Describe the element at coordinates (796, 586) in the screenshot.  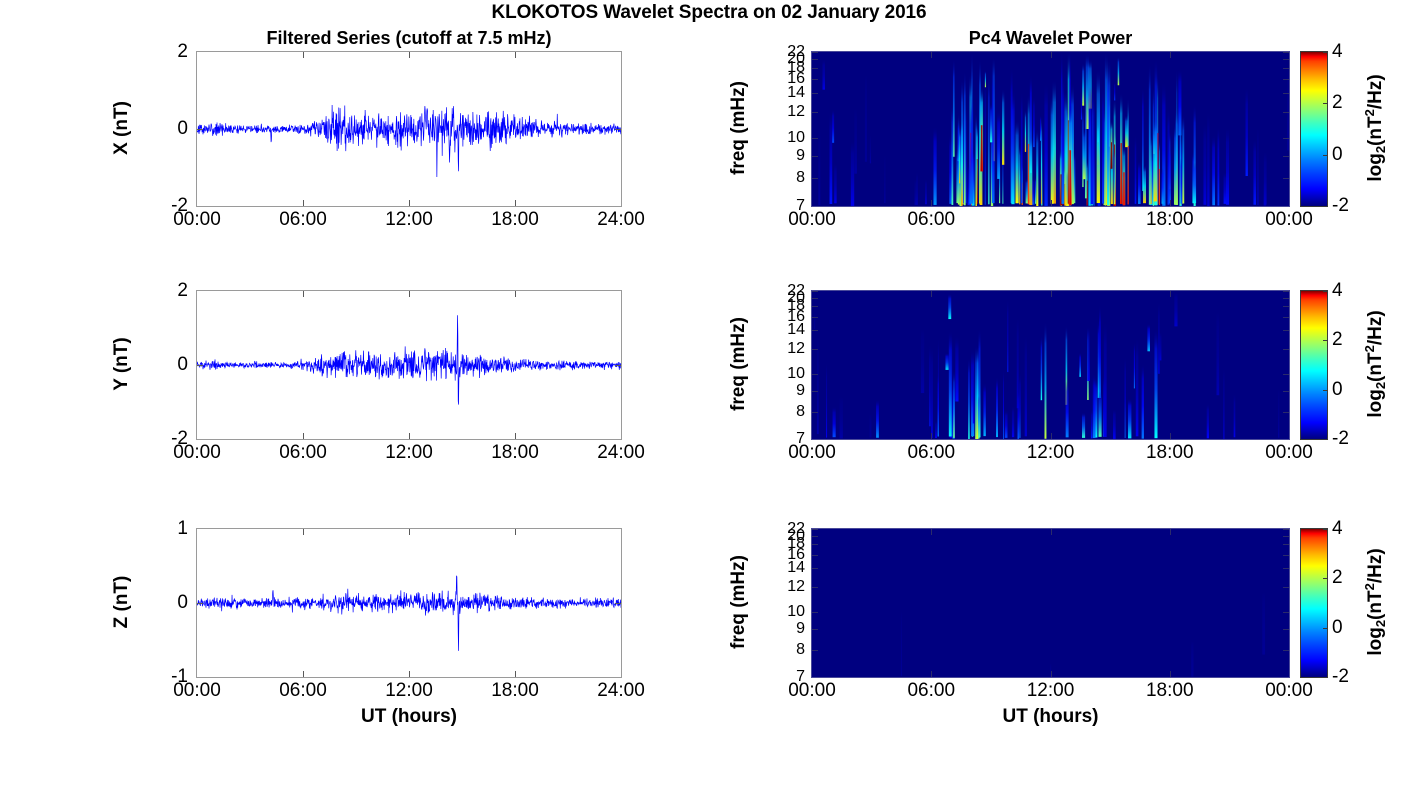
I see `freq-tick-label: 12` at that location.